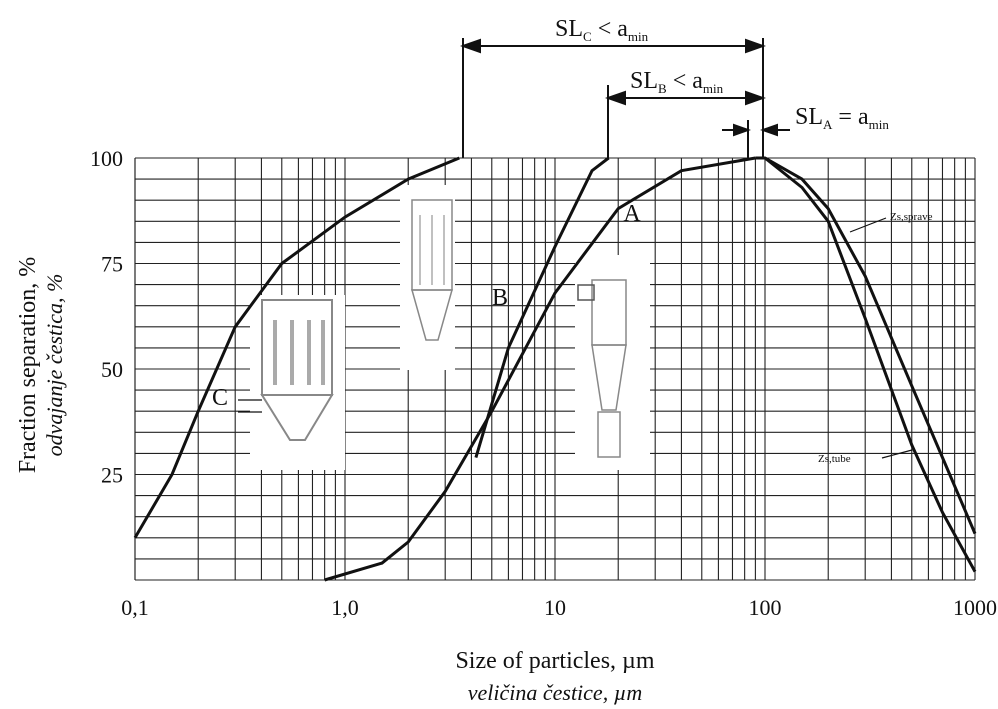  I want to click on y-tick-label: 25, so click(112, 475).